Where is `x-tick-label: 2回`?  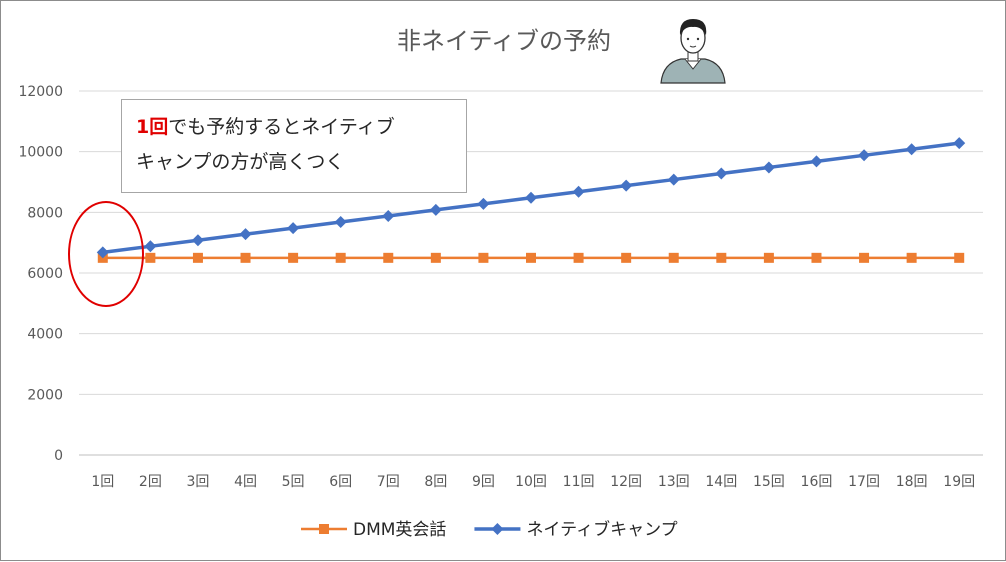 x-tick-label: 2回 is located at coordinates (150, 482).